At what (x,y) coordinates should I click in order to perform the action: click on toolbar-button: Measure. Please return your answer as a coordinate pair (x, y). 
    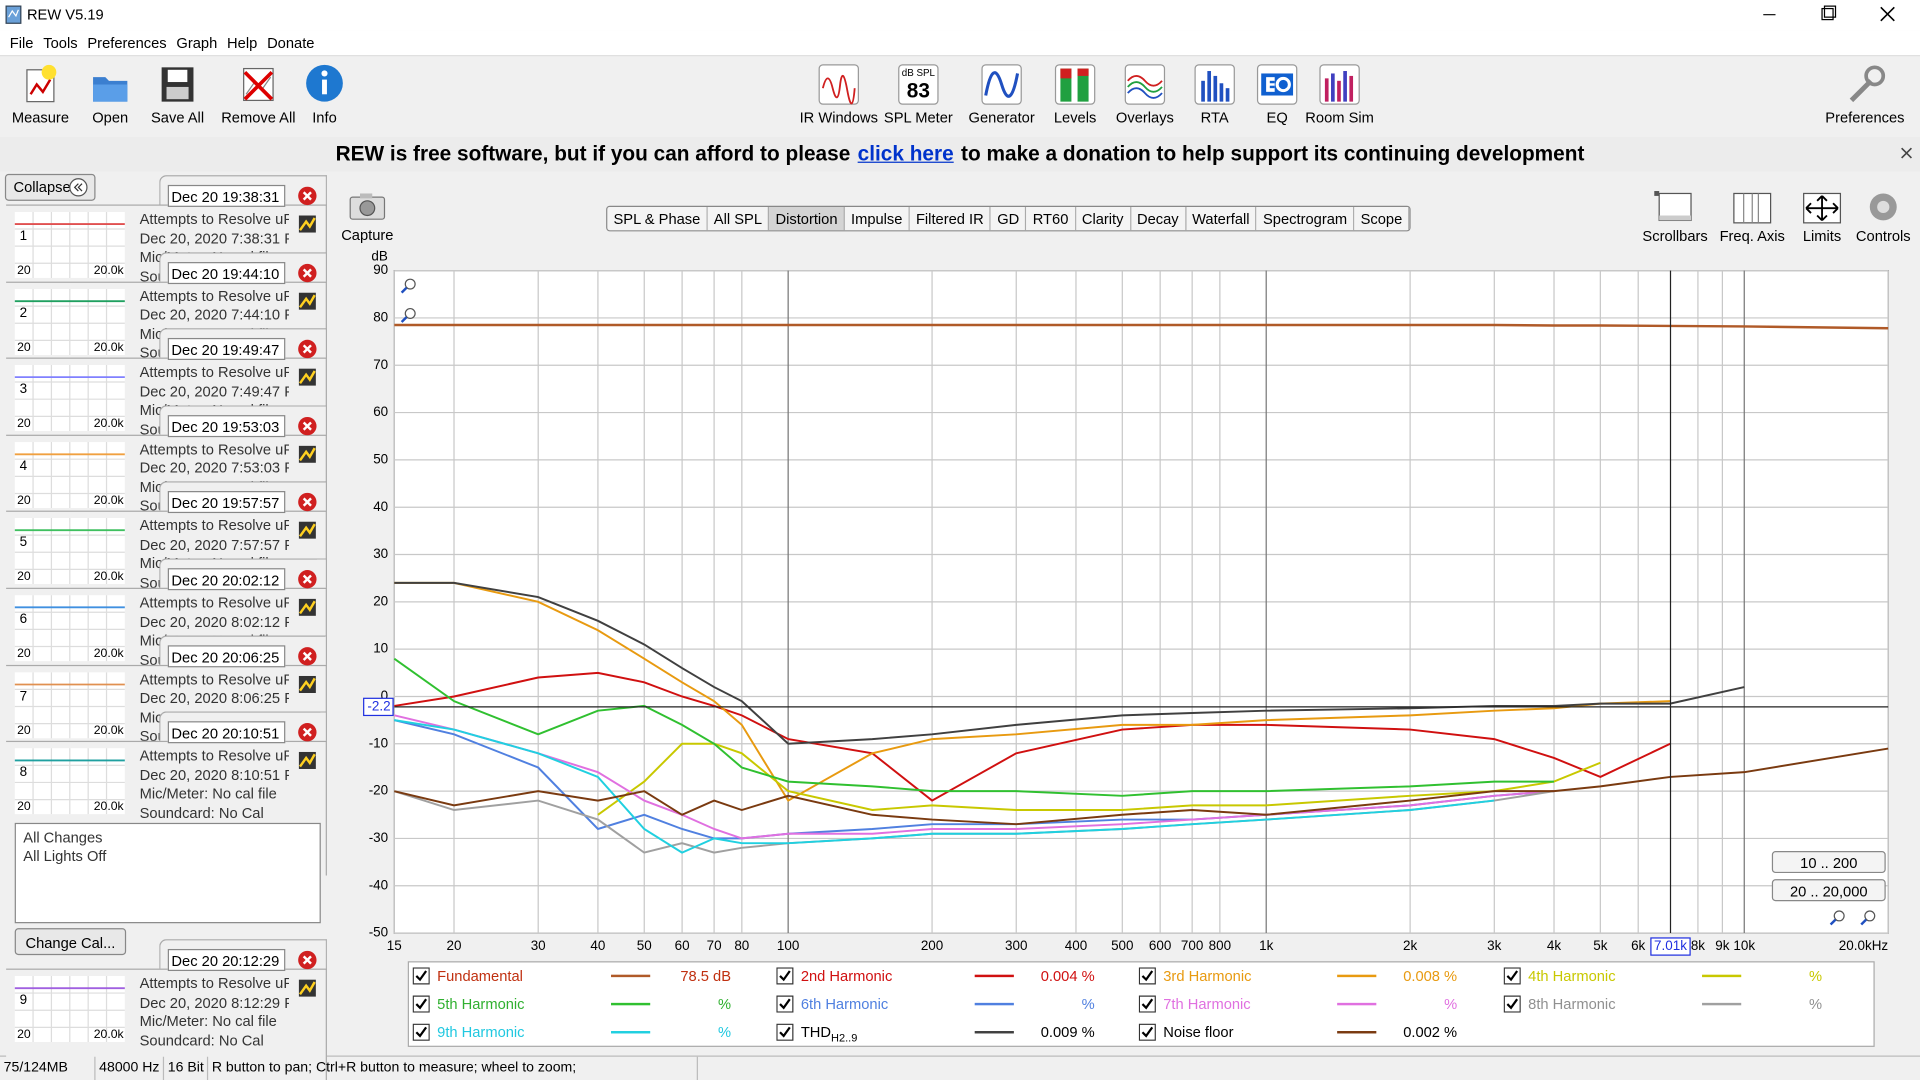
    Looking at the image, I should click on (40, 117).